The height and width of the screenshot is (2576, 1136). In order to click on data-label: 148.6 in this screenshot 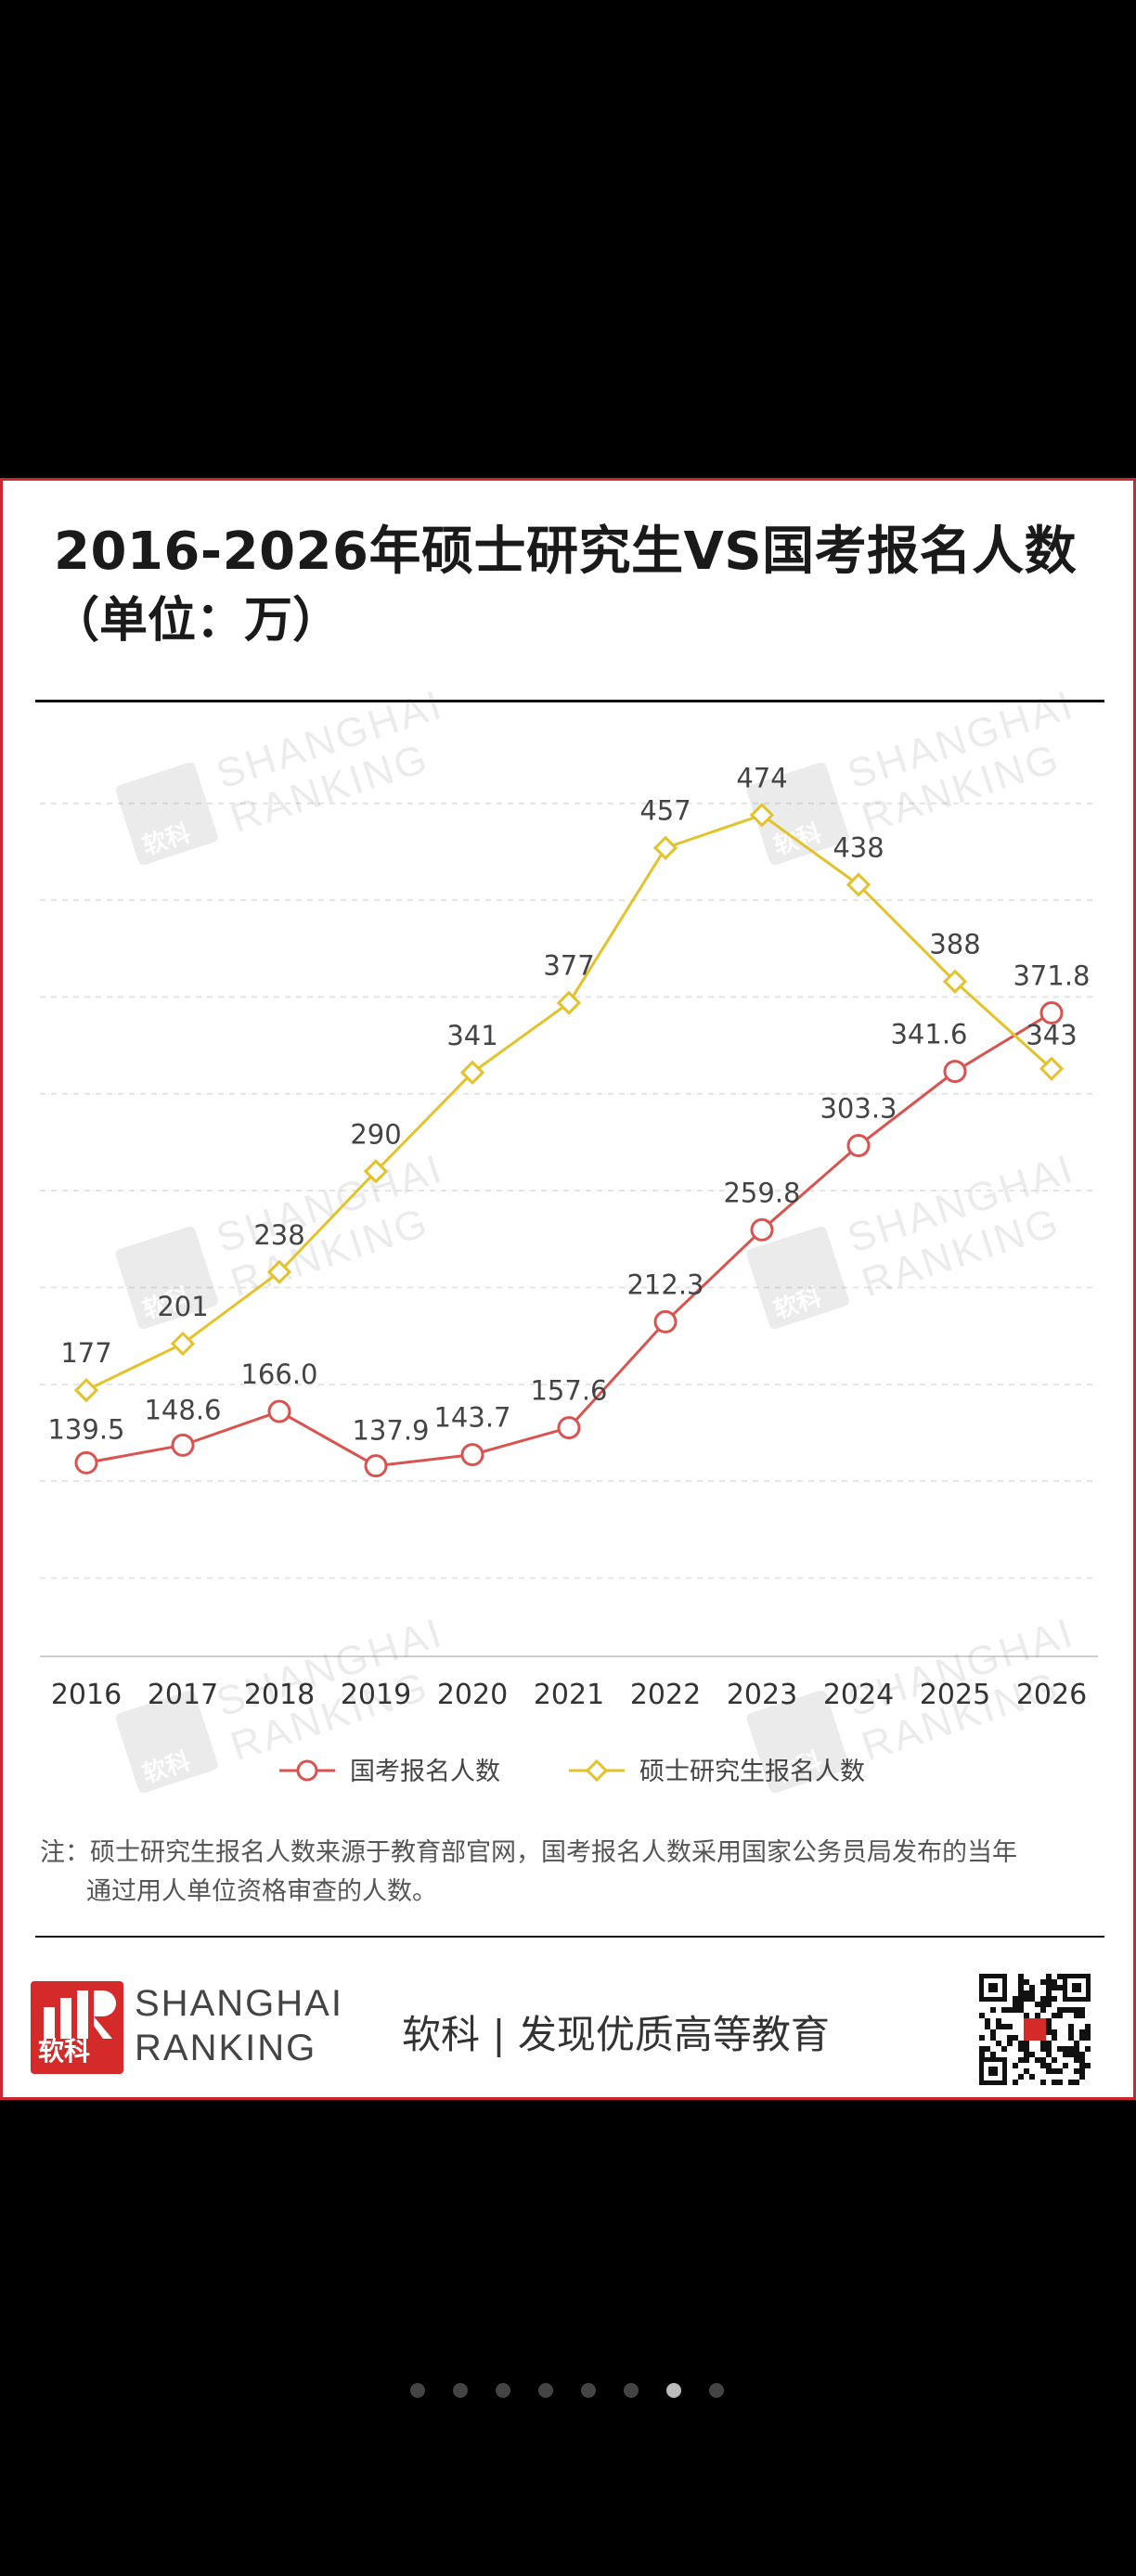, I will do `click(182, 1409)`.